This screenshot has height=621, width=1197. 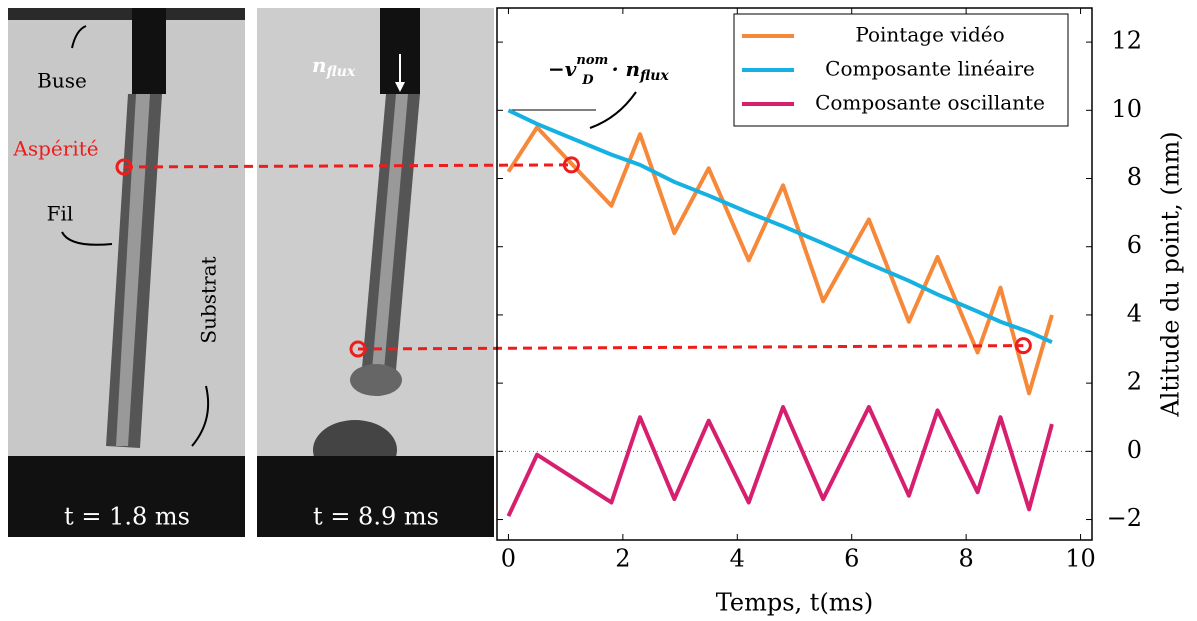 What do you see at coordinates (929, 35) in the screenshot?
I see `legend-label: Pointage vidéo` at bounding box center [929, 35].